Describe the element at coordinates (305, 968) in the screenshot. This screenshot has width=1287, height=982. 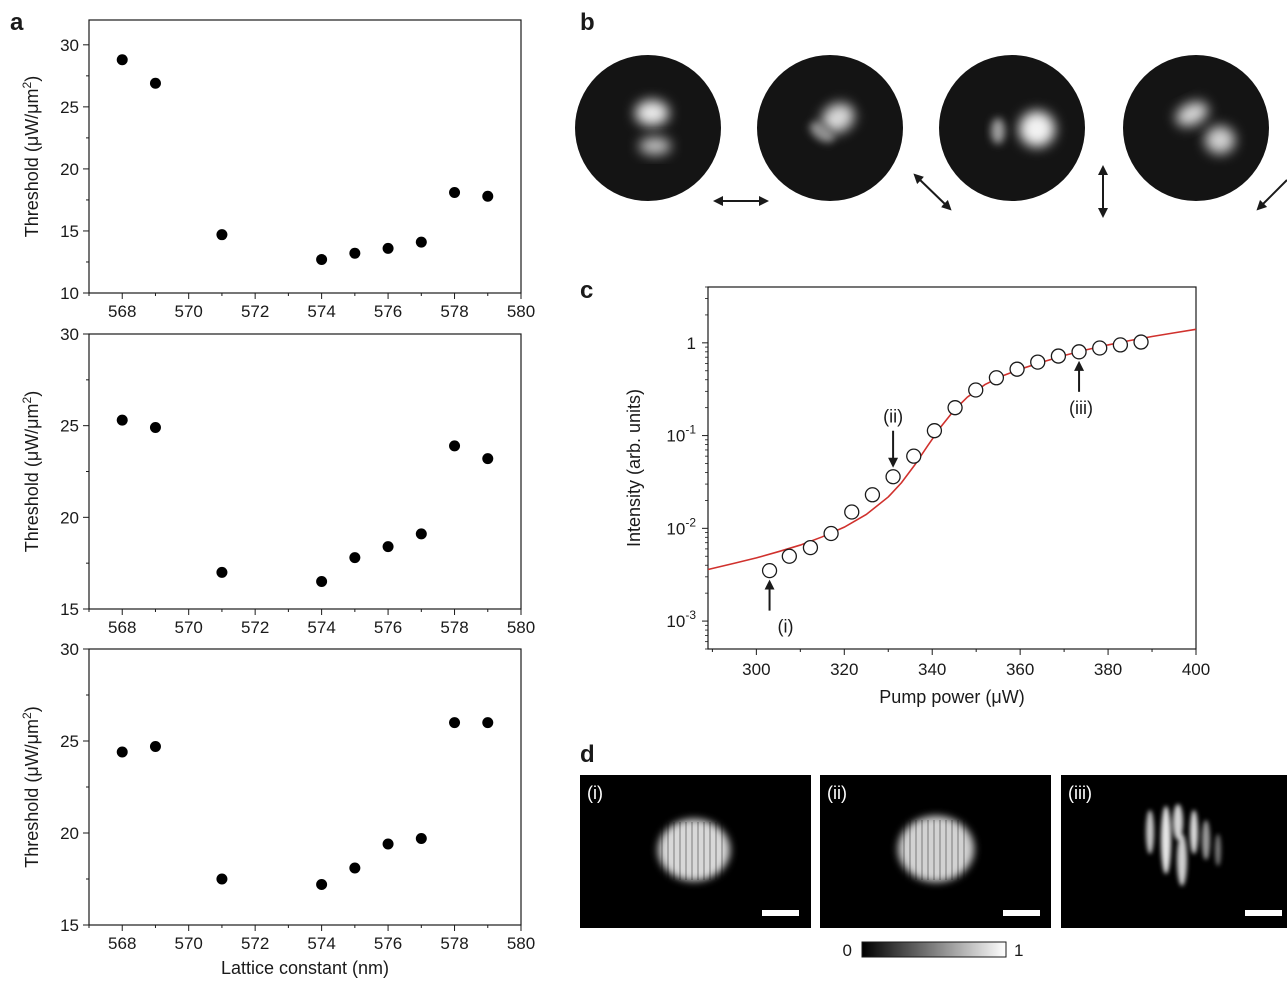
I see `x-axis-label: Lattice constant (nm)` at that location.